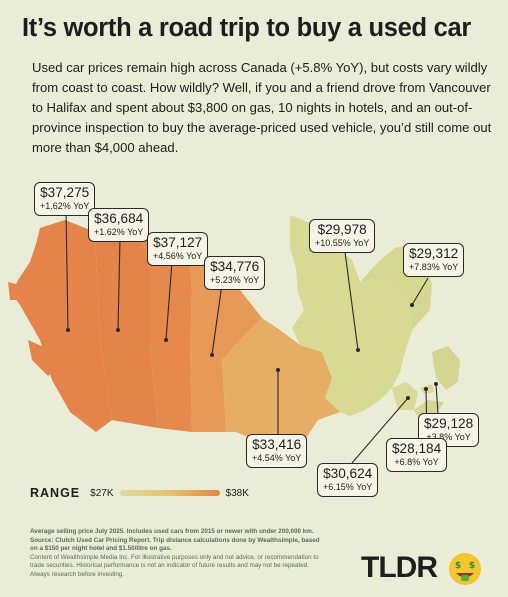 Image resolution: width=508 pixels, height=597 pixels. I want to click on leader-dot-quebec, so click(358, 350).